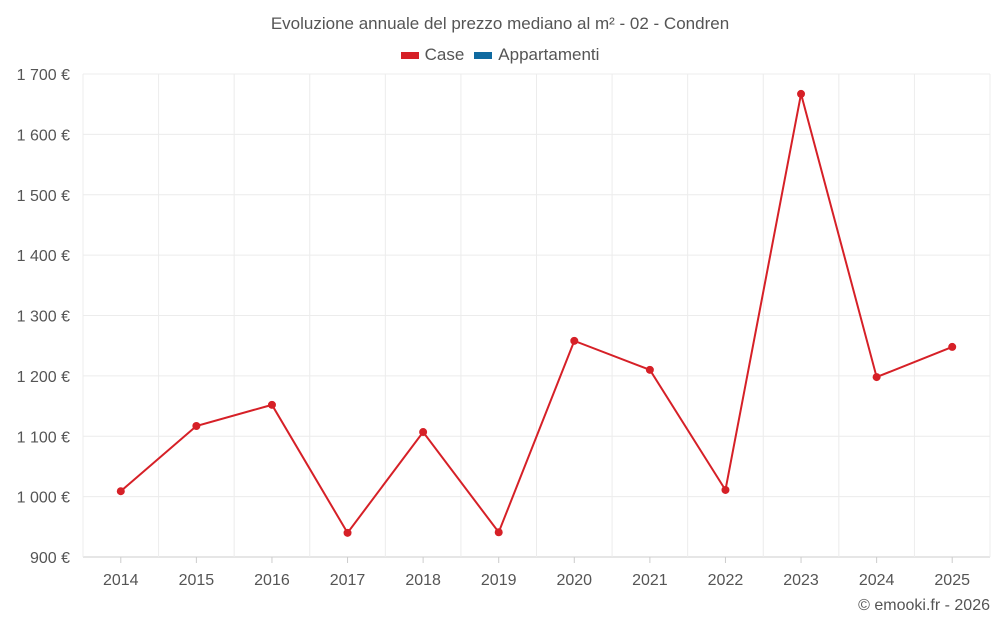 Image resolution: width=1000 pixels, height=625 pixels. Describe the element at coordinates (499, 580) in the screenshot. I see `x-tick-label: 2019` at that location.